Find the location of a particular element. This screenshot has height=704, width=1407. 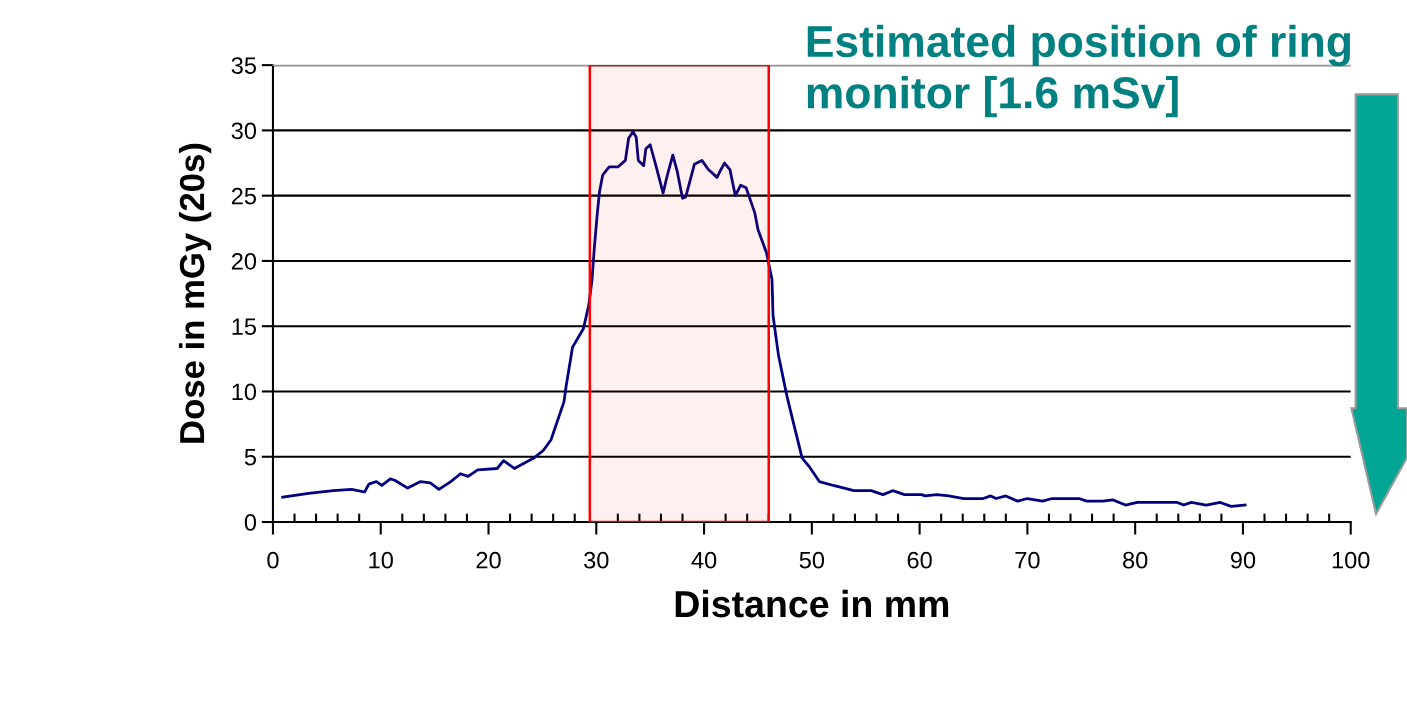

y-tick-label: 25 is located at coordinates (243, 196).